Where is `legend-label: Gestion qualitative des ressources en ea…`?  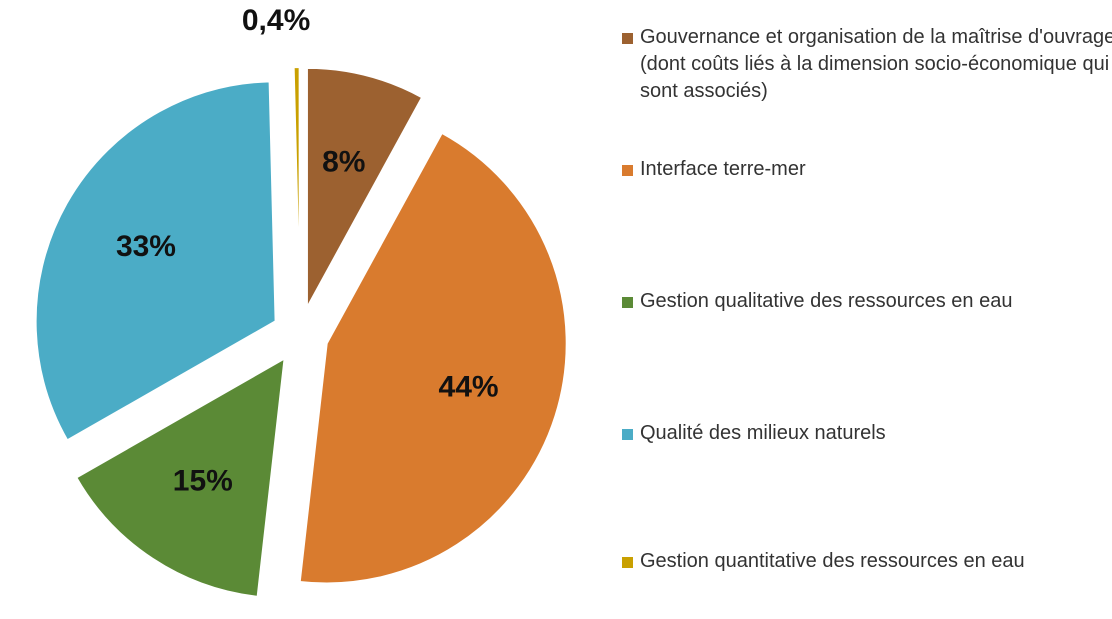
legend-label: Gestion qualitative des ressources en ea… is located at coordinates (826, 301).